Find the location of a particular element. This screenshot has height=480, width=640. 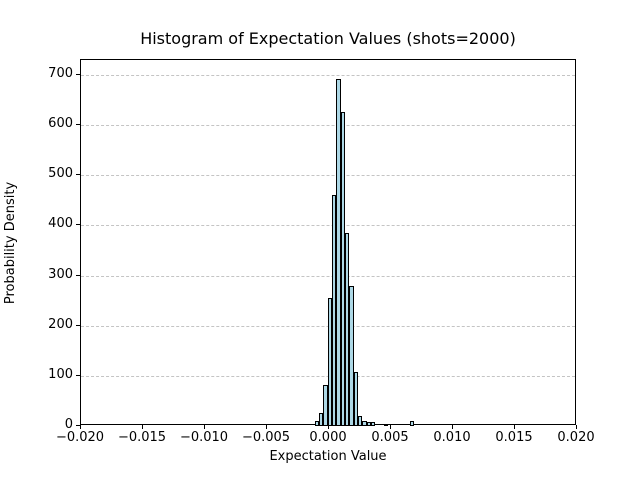

x-tick-label: −0.015 is located at coordinates (142, 437).